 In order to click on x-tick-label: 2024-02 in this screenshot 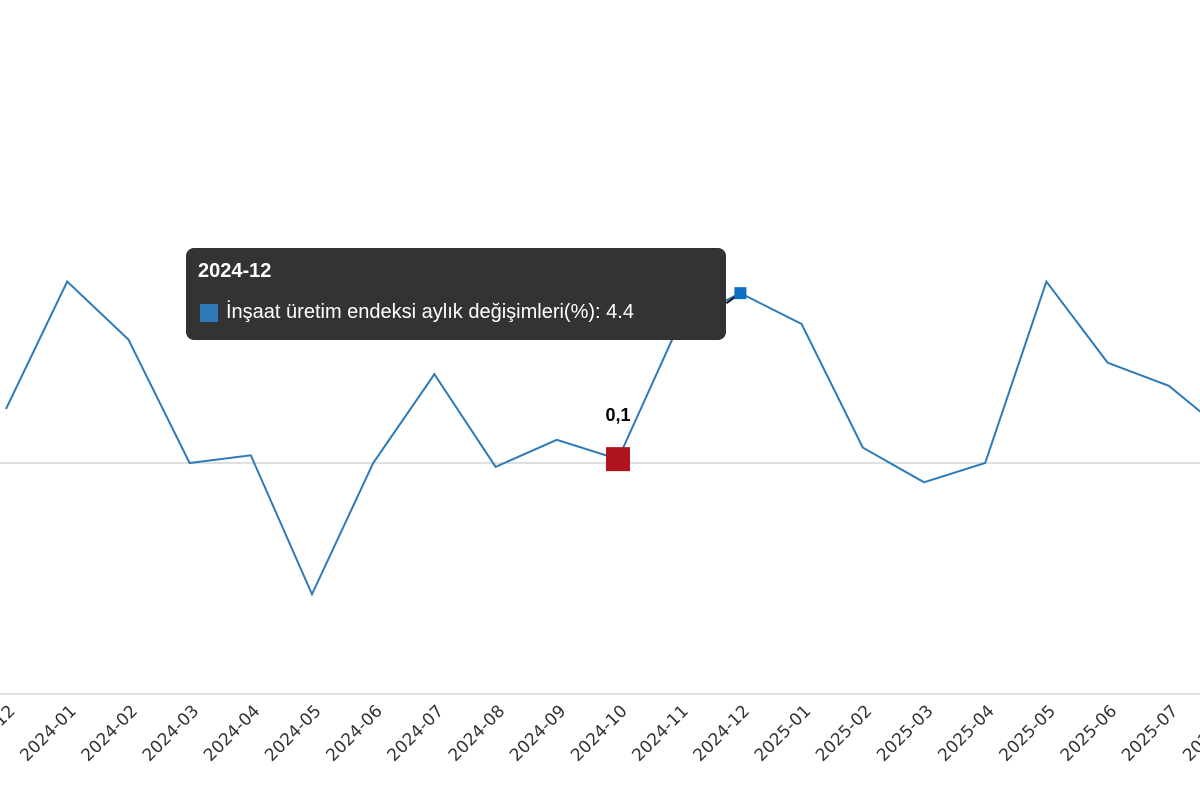, I will do `click(110, 733)`.